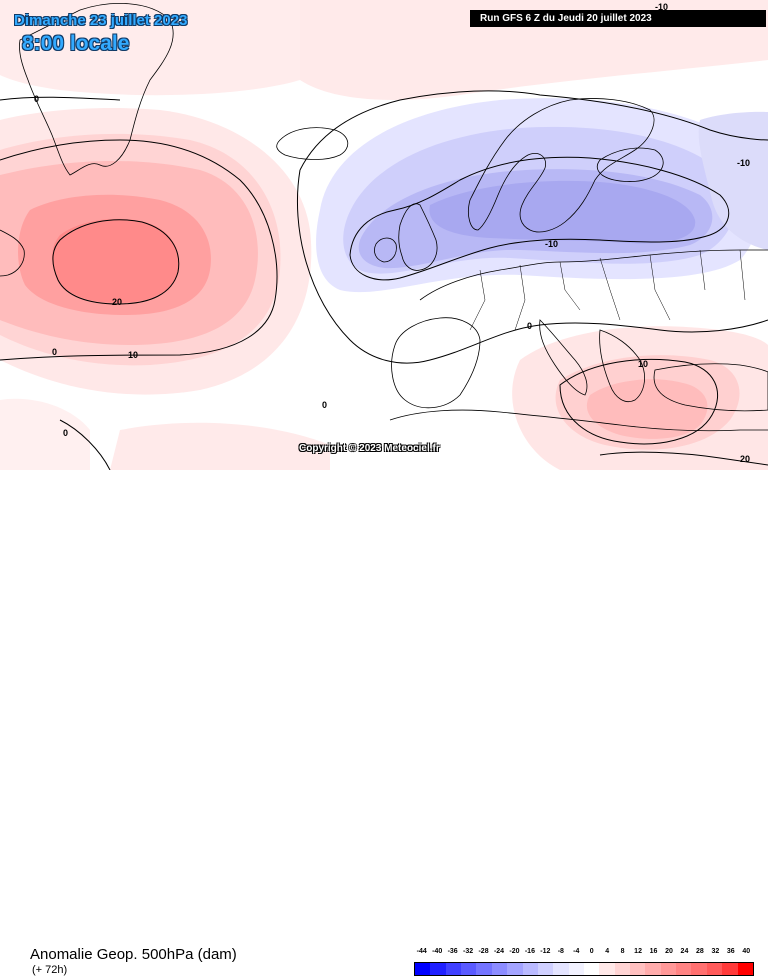  I want to click on high-anomaly-mediterranean, so click(640, 398).